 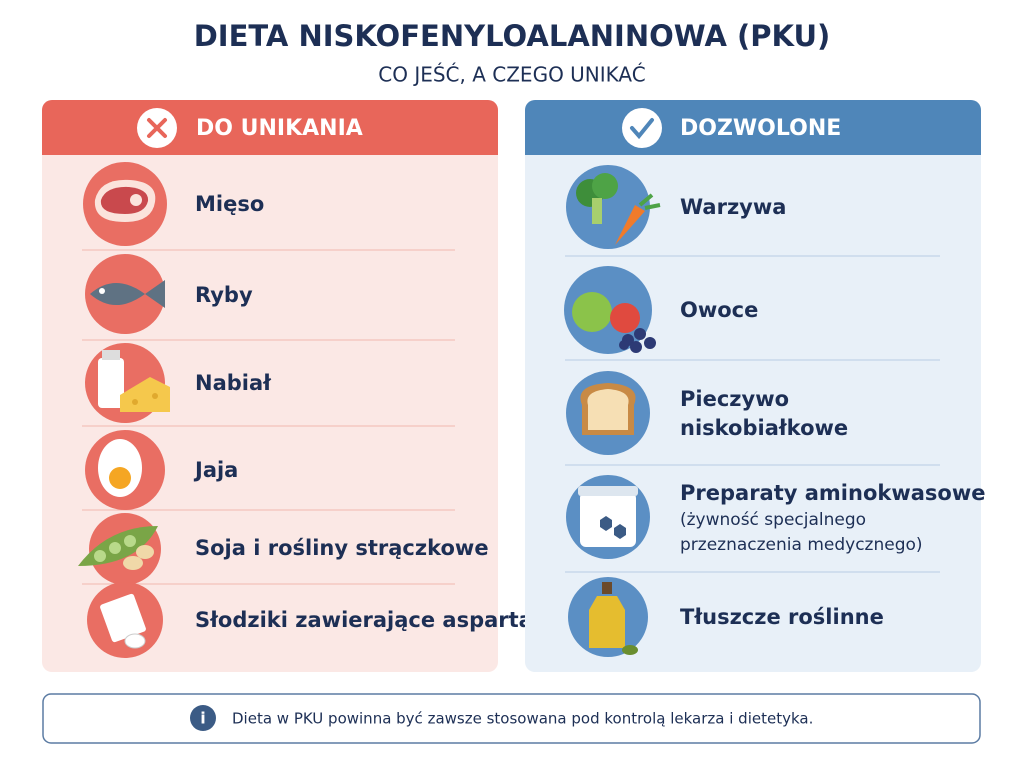 I want to click on avoid-item: Ryby, so click(x=224, y=295).